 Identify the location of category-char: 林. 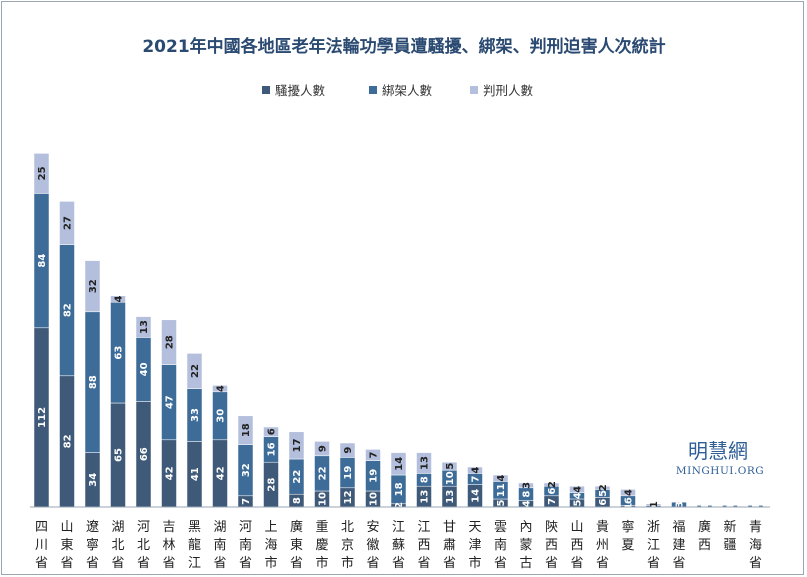
(168, 545).